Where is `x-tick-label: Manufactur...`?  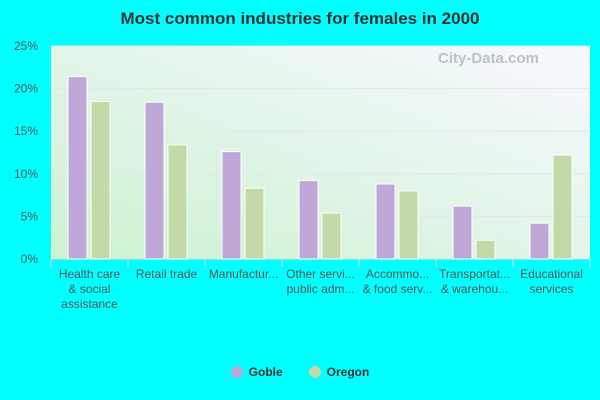
x-tick-label: Manufactur... is located at coordinates (243, 274).